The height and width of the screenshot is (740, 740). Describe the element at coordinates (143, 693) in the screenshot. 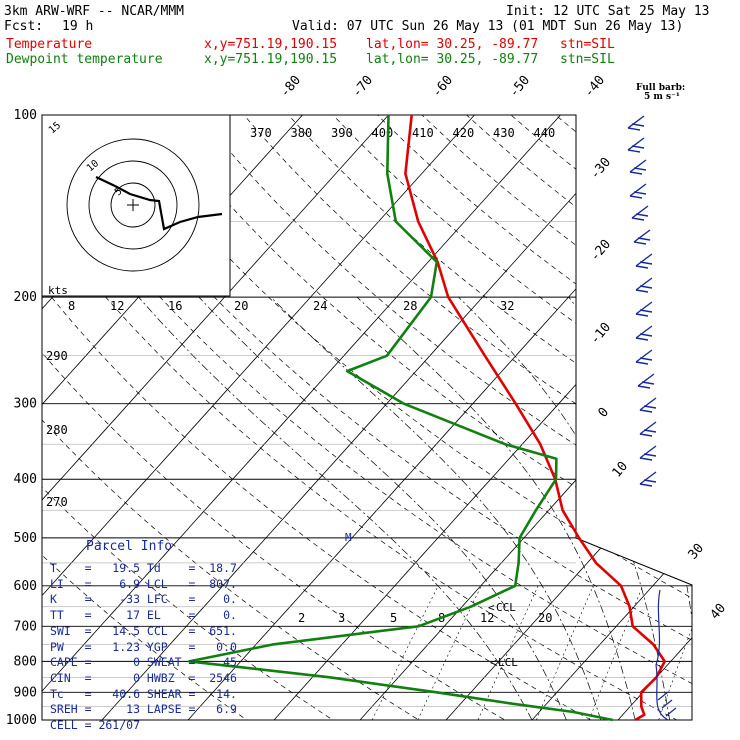

I see `parcel-info-row: Tc = 40.6 SHEAR = 14.` at that location.